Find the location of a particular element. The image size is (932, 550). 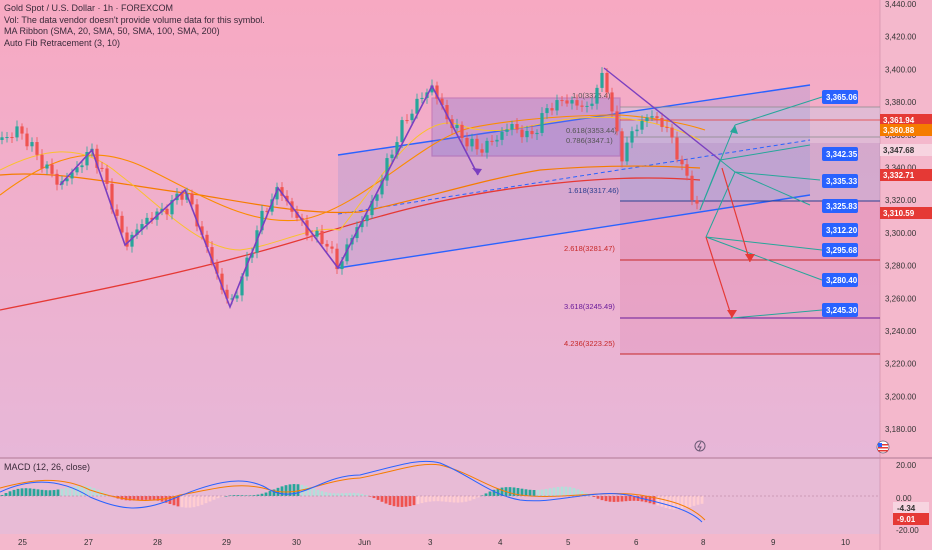

macd-axis: 20.00 0.00 -20.00 is located at coordinates (907, 498).